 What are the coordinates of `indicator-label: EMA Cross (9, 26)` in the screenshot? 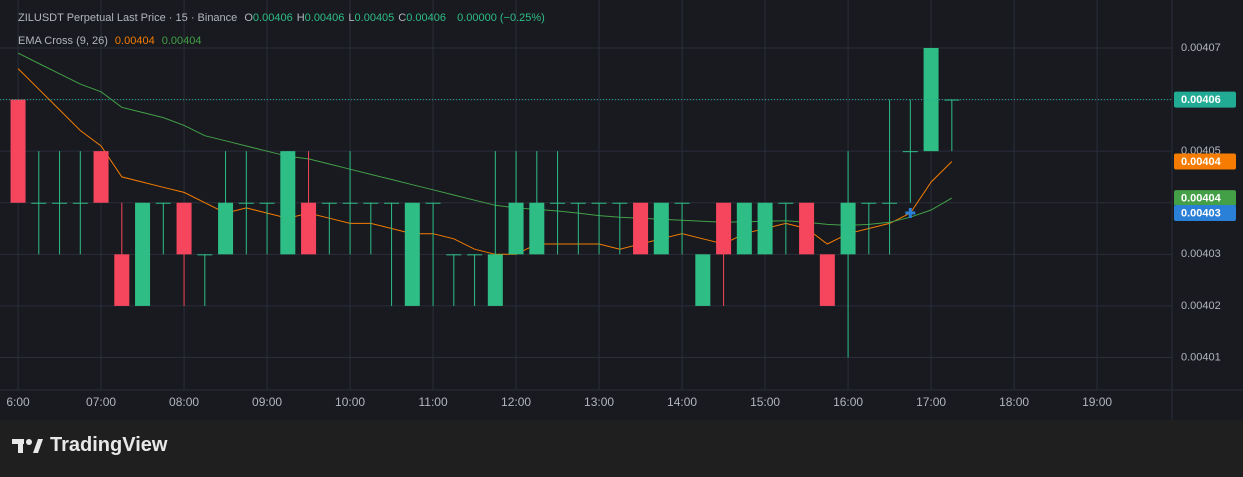 It's located at (63, 41).